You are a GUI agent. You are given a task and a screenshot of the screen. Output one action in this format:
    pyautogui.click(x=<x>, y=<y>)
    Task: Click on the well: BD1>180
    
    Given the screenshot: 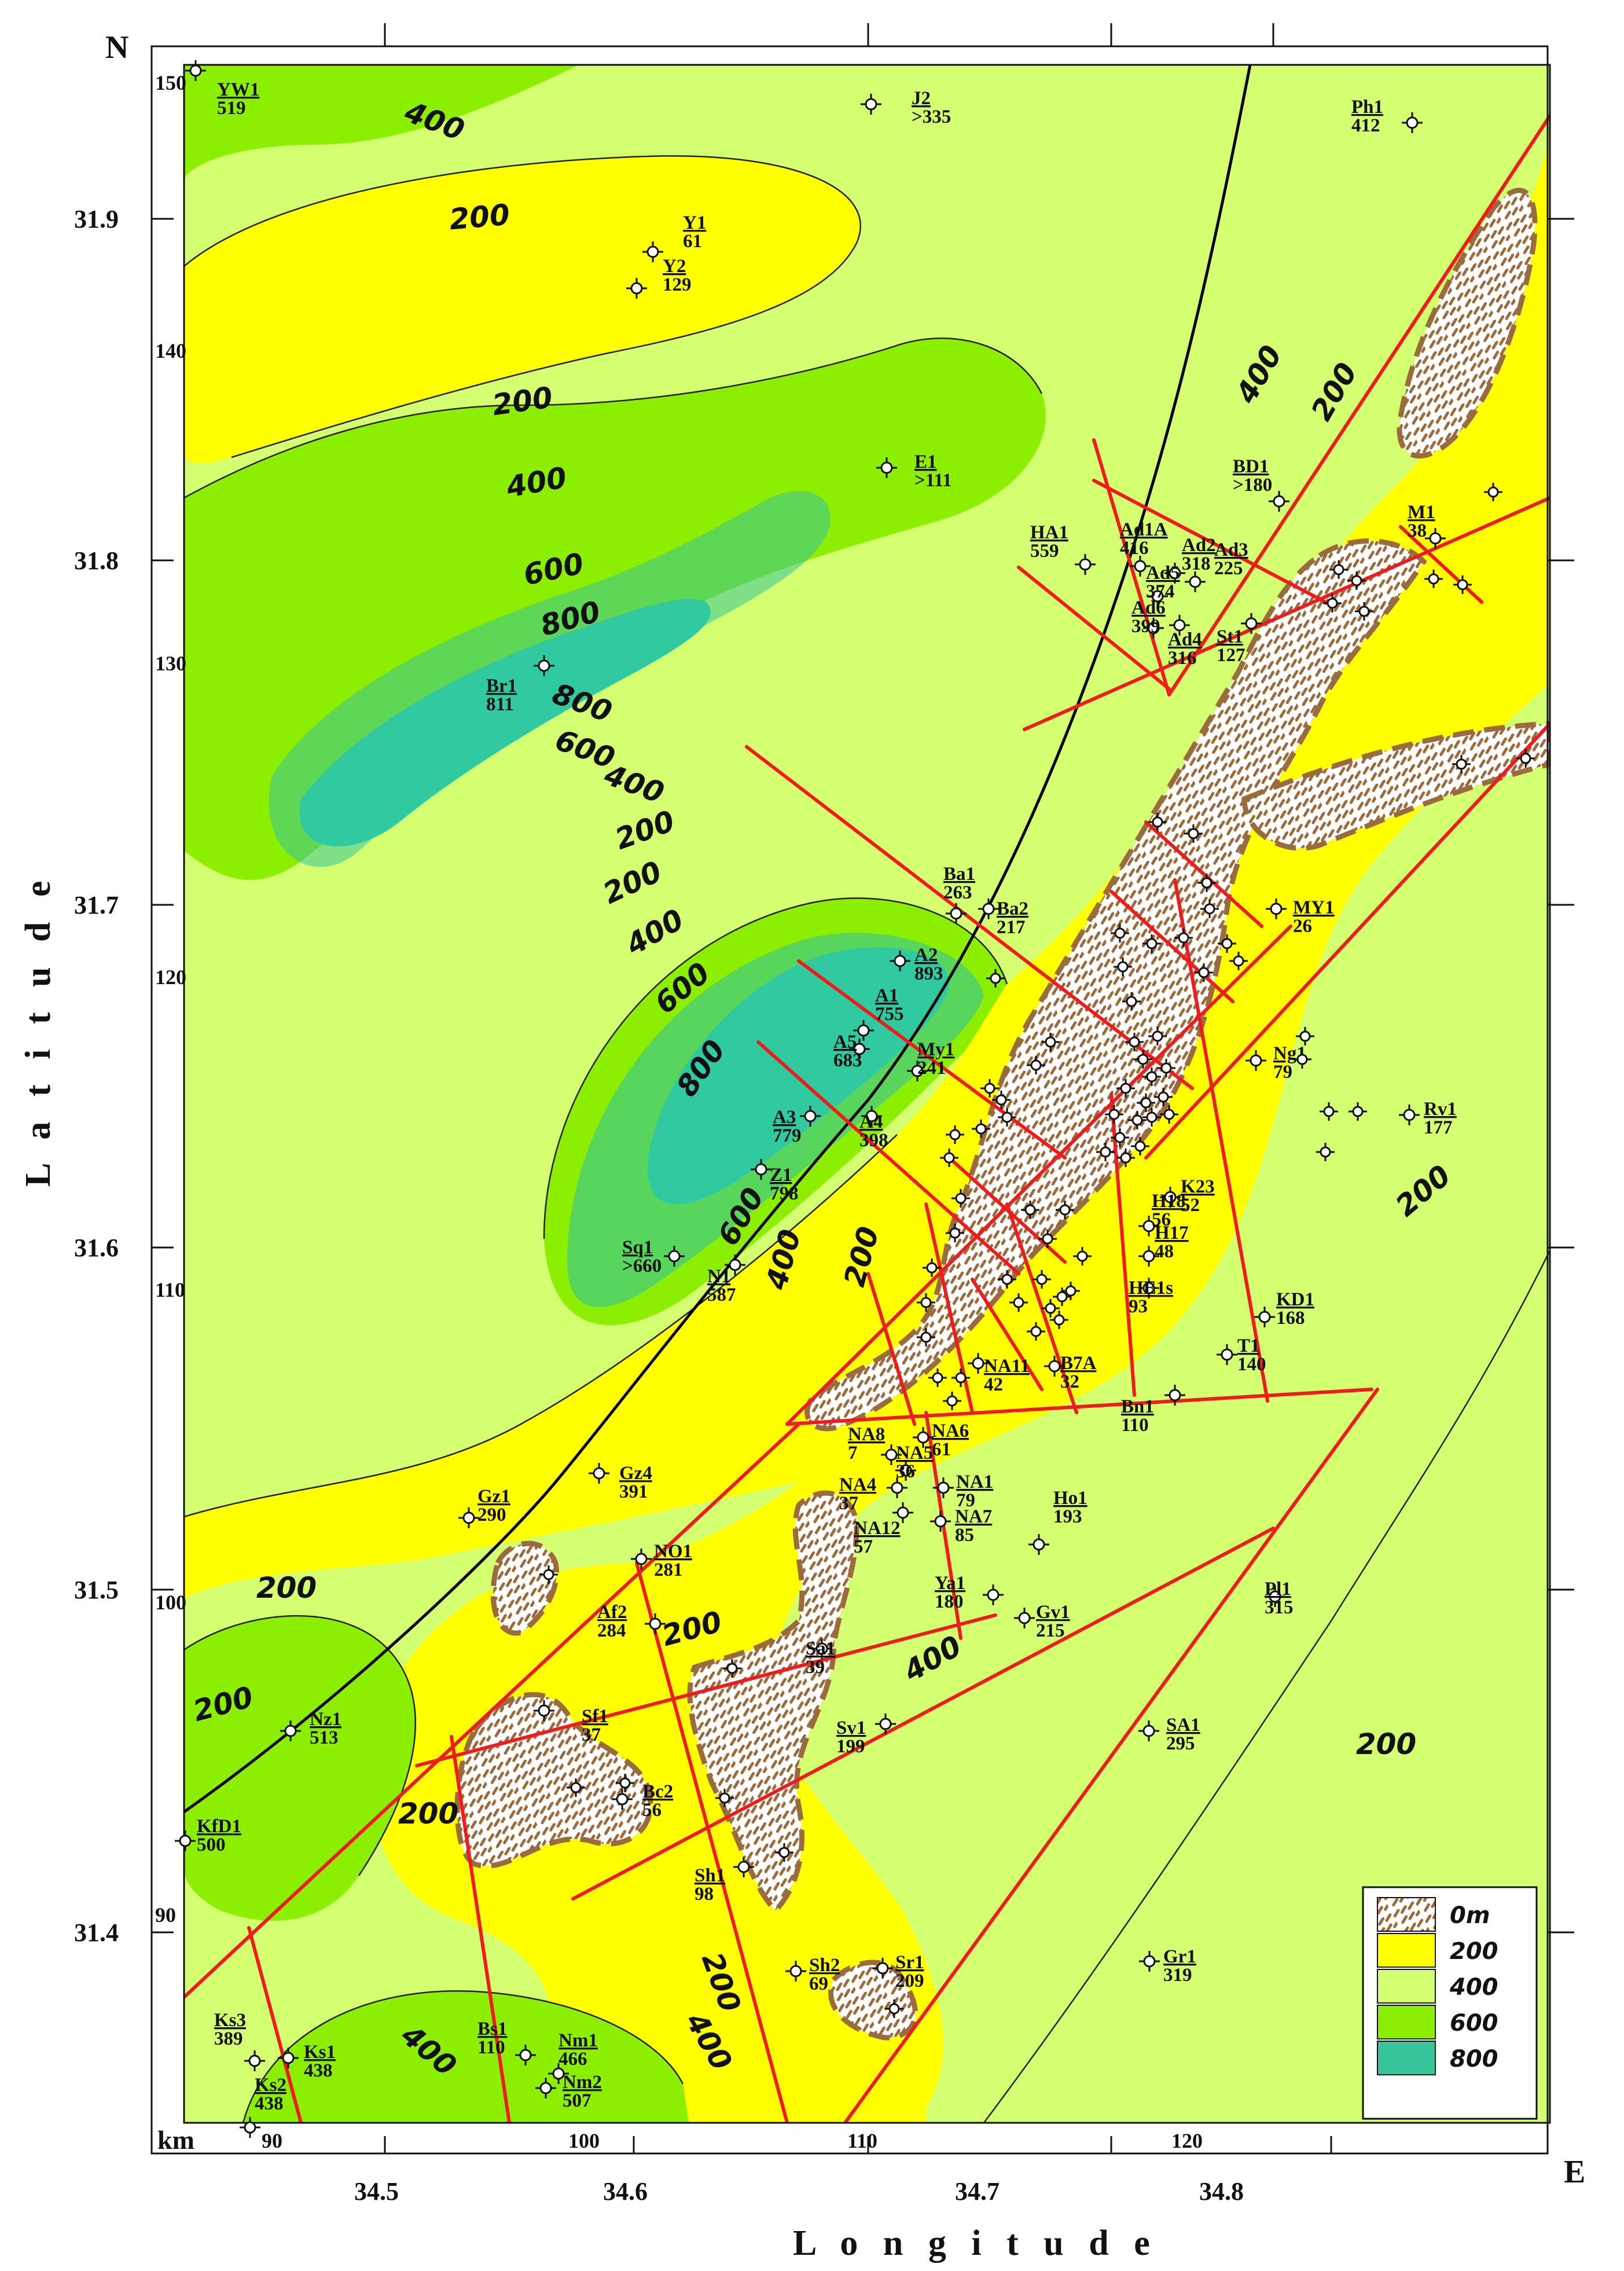 What is the action you would take?
    pyautogui.click(x=1261, y=484)
    